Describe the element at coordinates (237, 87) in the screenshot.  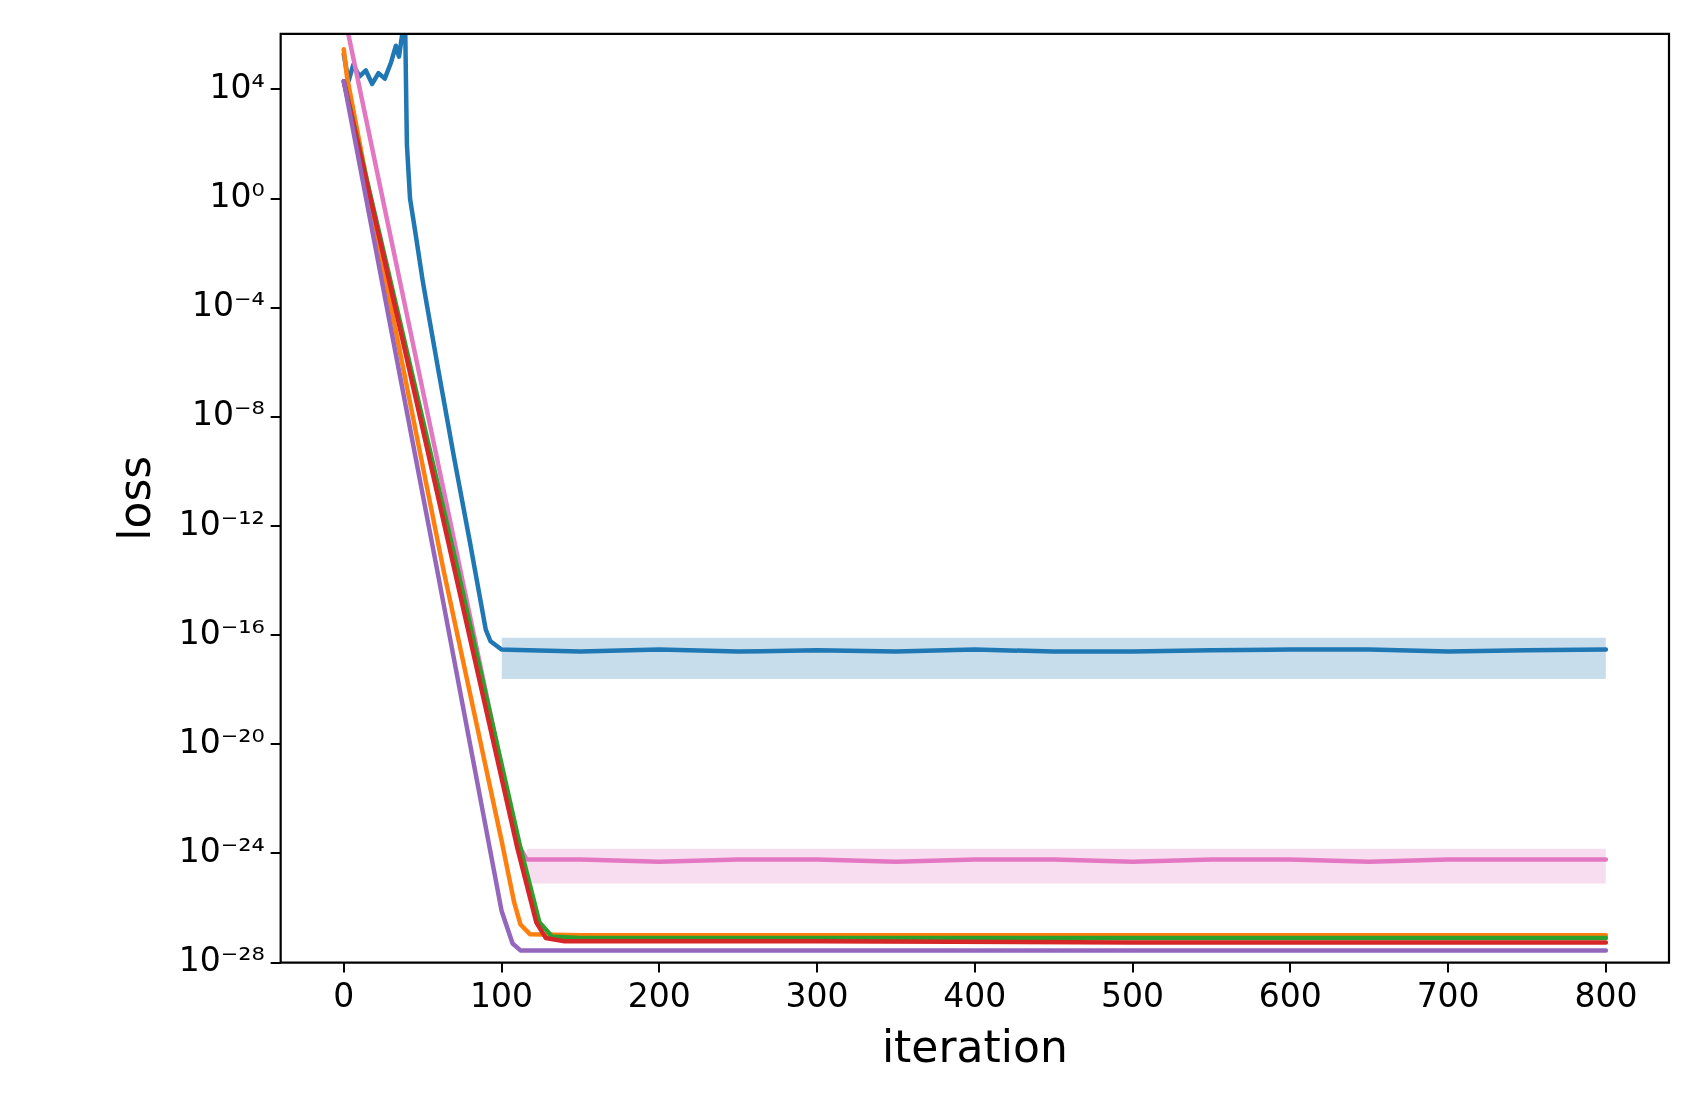
I see `y-tick-label: 10⁴` at that location.